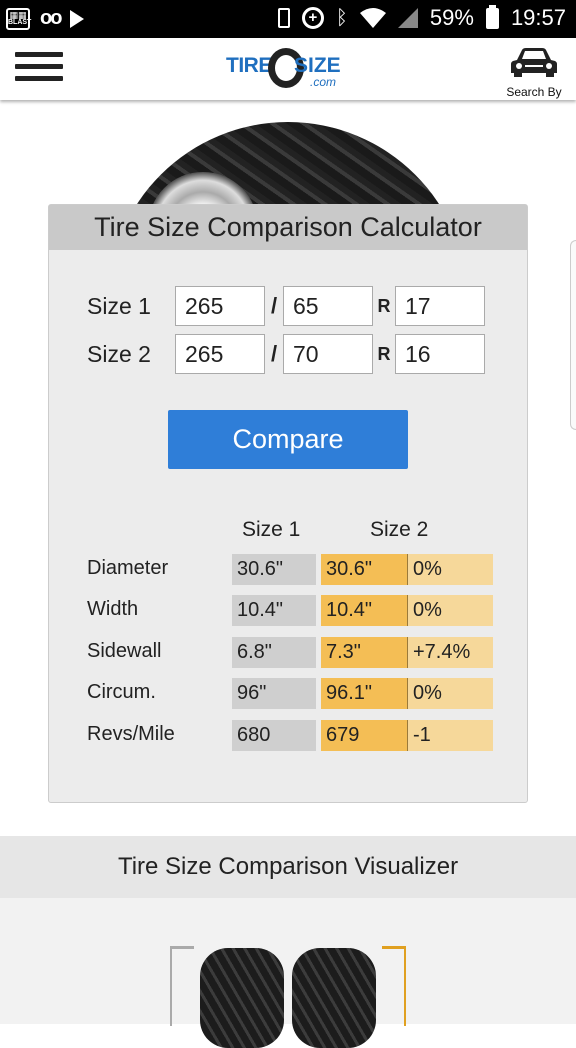  Describe the element at coordinates (492, 16) in the screenshot. I see `battery-icon` at that location.